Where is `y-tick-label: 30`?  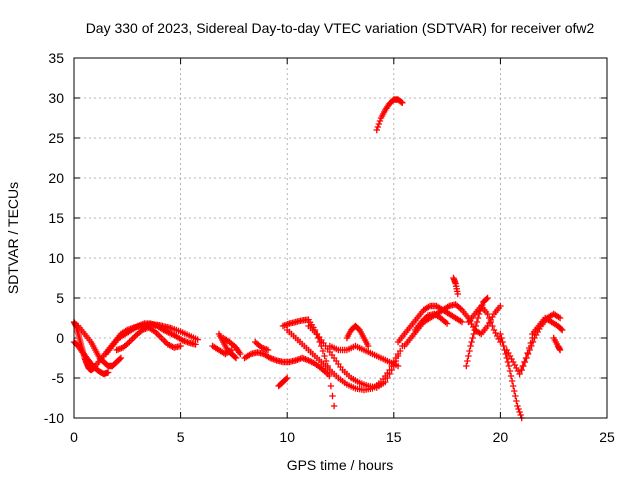
y-tick-label: 30 is located at coordinates (56, 98).